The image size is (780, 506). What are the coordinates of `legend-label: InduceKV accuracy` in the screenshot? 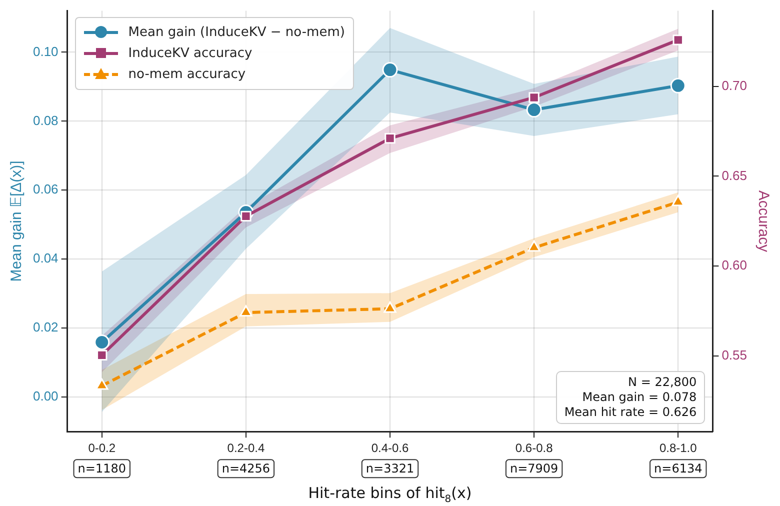 It's located at (190, 53).